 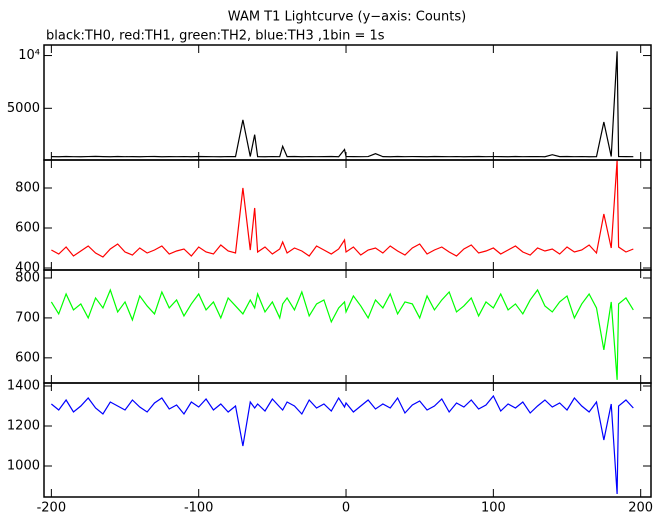 I want to click on y-tick-label: 1400, so click(x=23, y=386).